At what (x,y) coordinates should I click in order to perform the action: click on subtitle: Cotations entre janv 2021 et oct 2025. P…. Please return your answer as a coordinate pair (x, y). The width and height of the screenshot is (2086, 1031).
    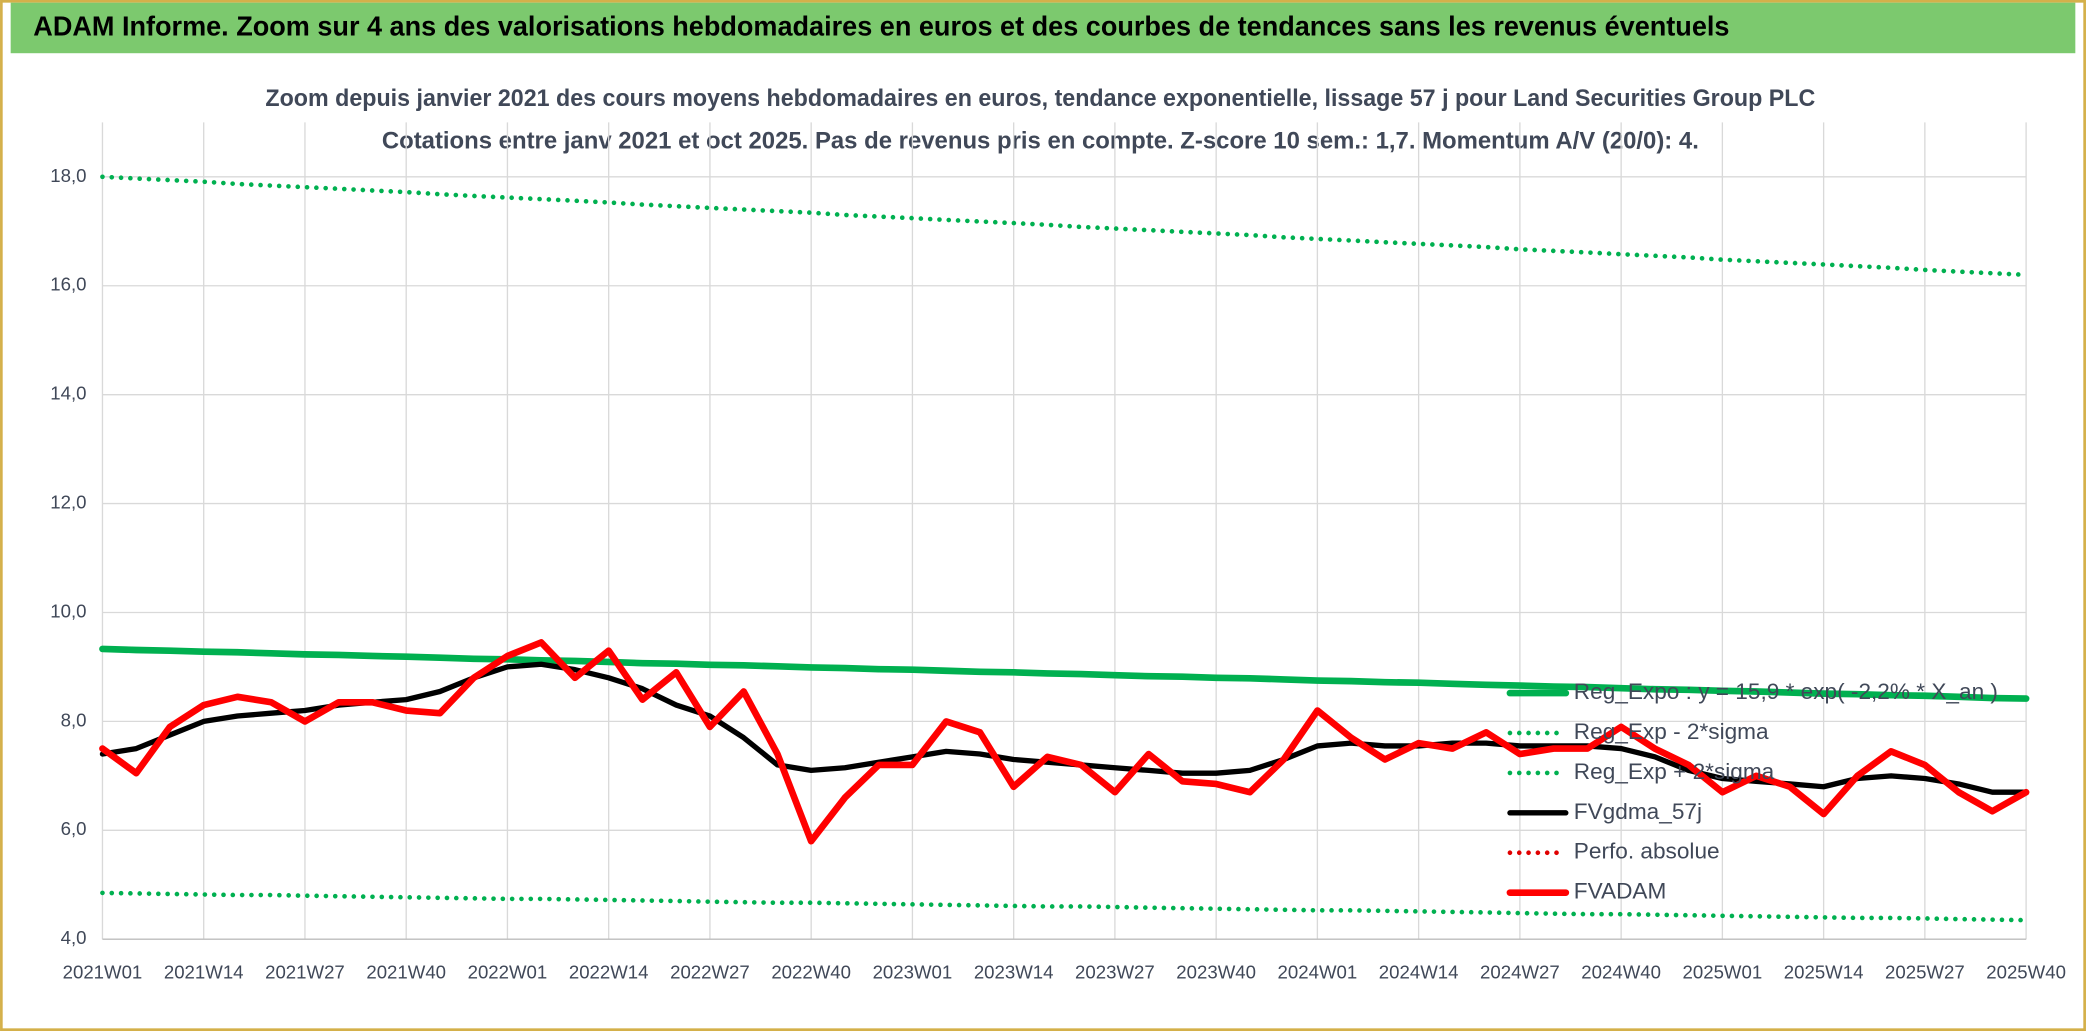
    Looking at the image, I should click on (1040, 141).